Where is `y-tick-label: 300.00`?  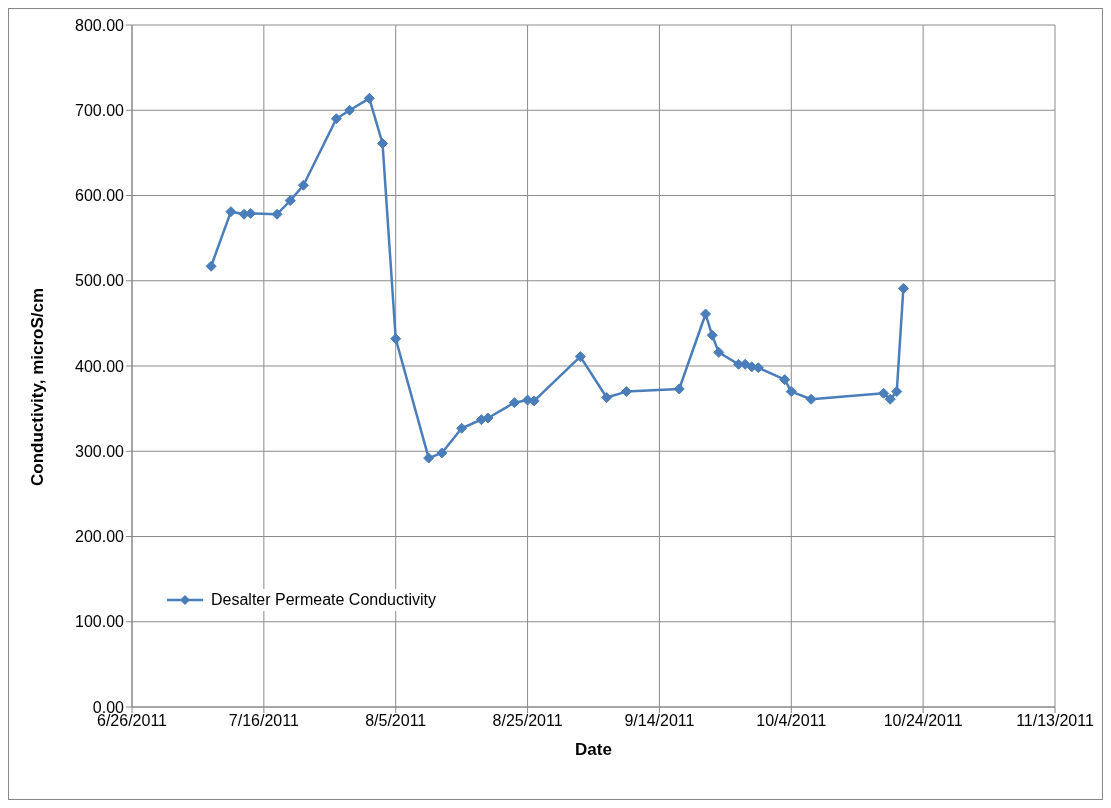
y-tick-label: 300.00 is located at coordinates (100, 451).